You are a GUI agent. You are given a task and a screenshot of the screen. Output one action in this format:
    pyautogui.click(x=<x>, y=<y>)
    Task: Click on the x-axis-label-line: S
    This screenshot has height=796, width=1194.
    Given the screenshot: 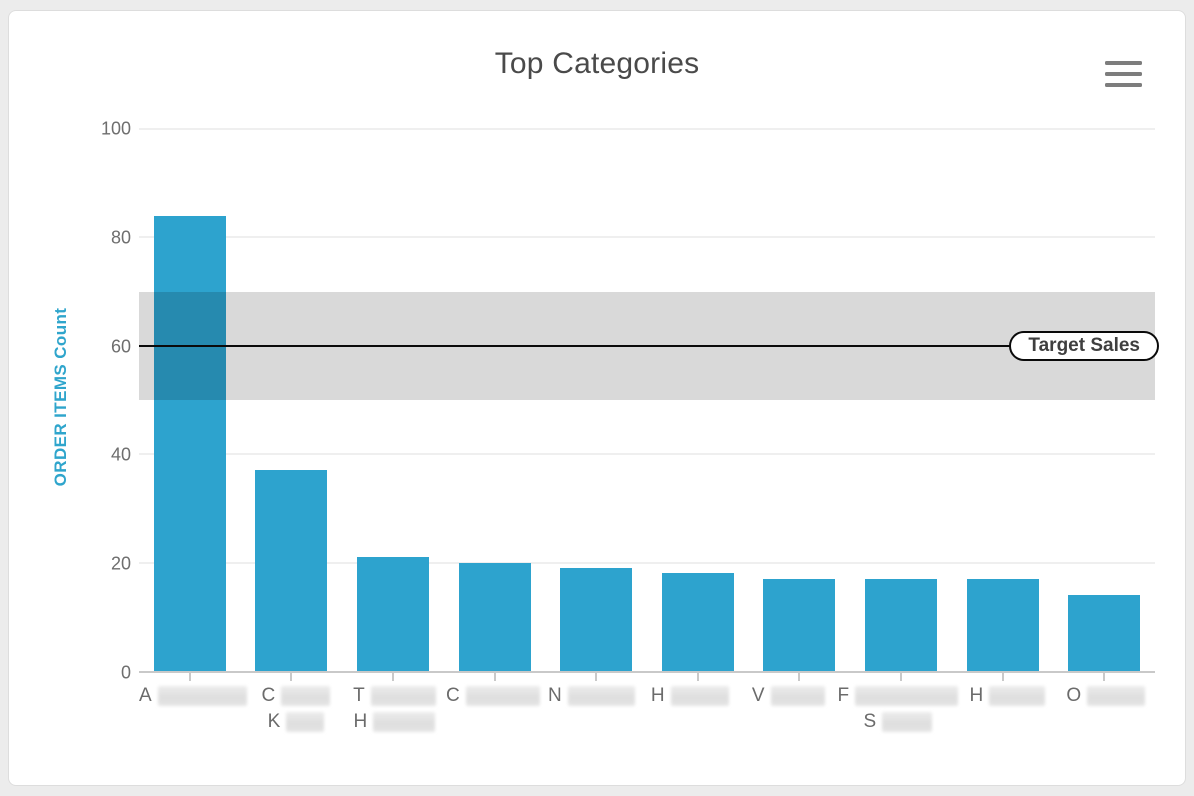 What is the action you would take?
    pyautogui.click(x=898, y=722)
    